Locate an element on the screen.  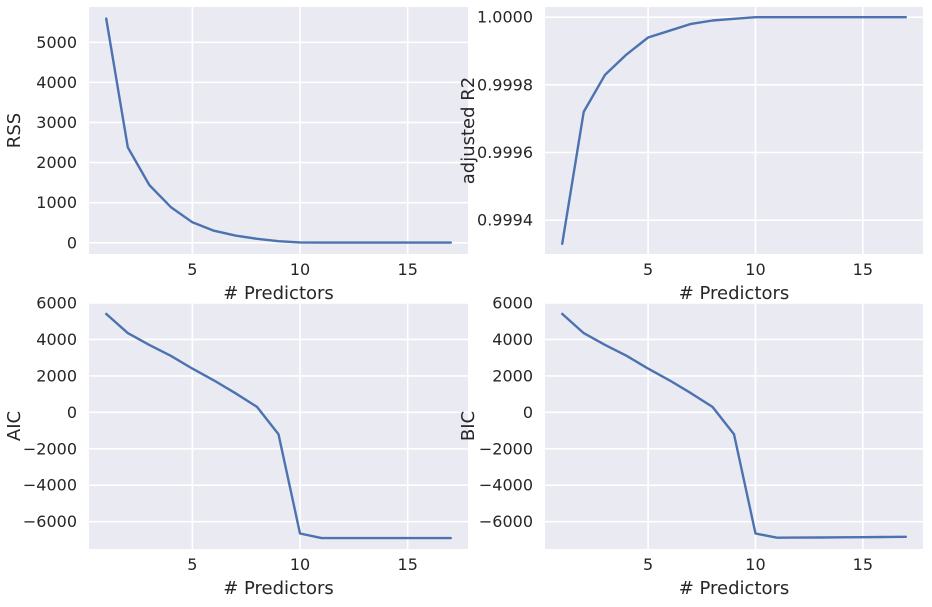
y-axis-label: AIC is located at coordinates (14, 426).